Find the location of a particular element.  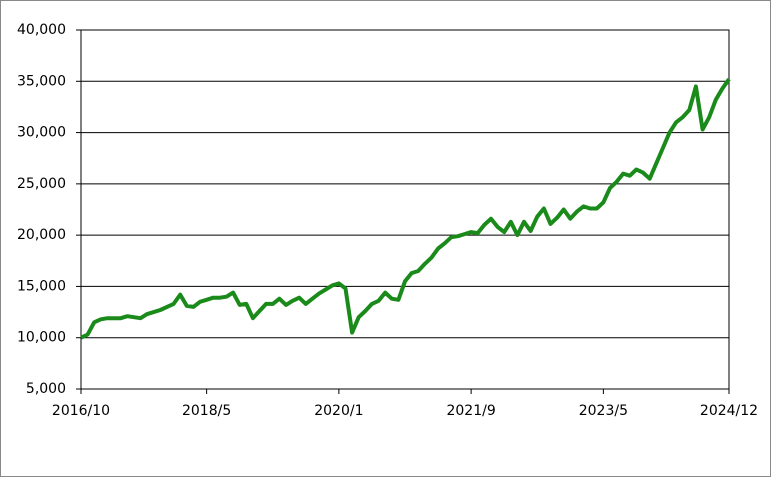

x-tick-label: 2023/5 is located at coordinates (603, 411).